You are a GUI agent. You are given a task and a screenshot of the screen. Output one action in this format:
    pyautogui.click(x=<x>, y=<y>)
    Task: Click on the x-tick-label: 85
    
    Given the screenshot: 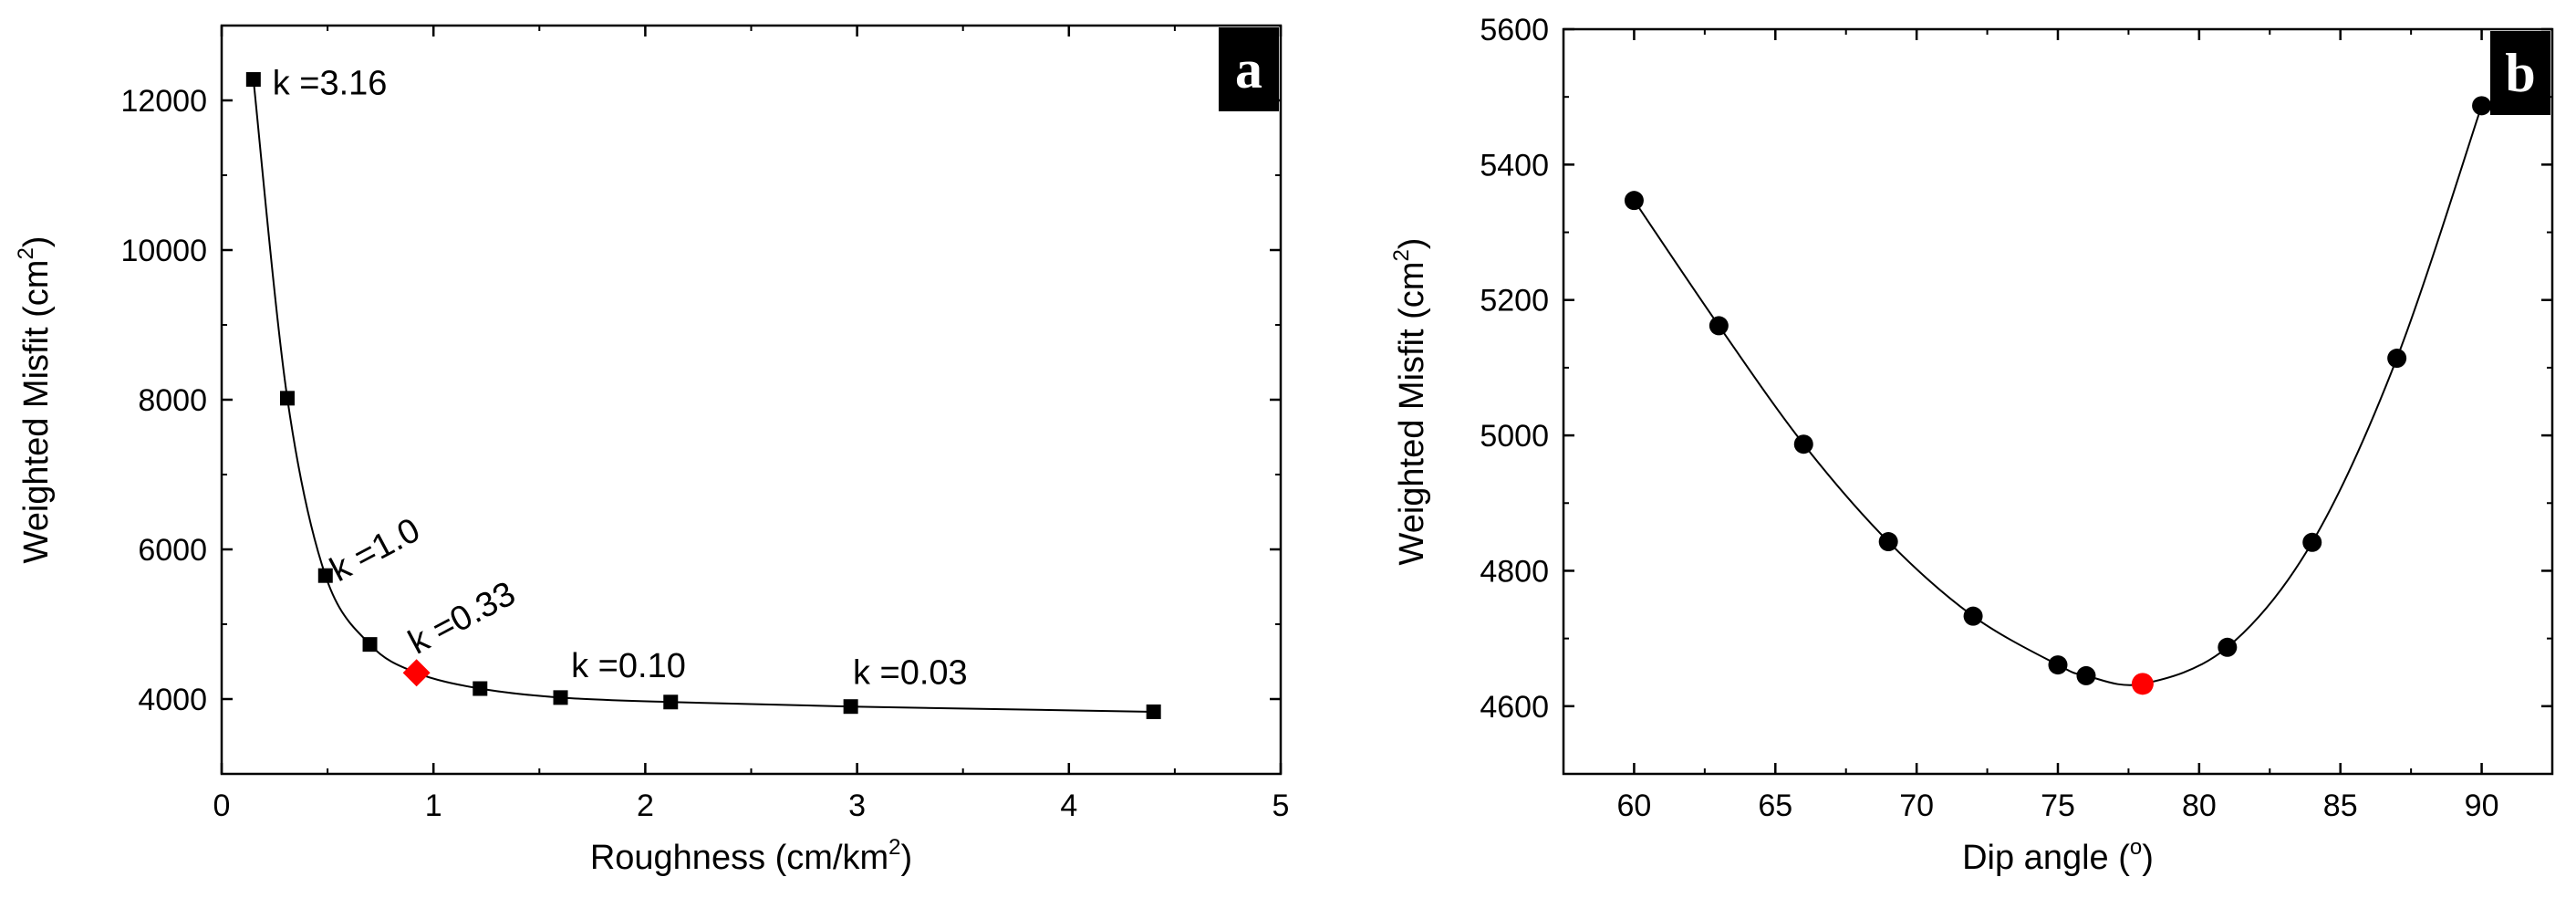 What is the action you would take?
    pyautogui.click(x=2340, y=806)
    